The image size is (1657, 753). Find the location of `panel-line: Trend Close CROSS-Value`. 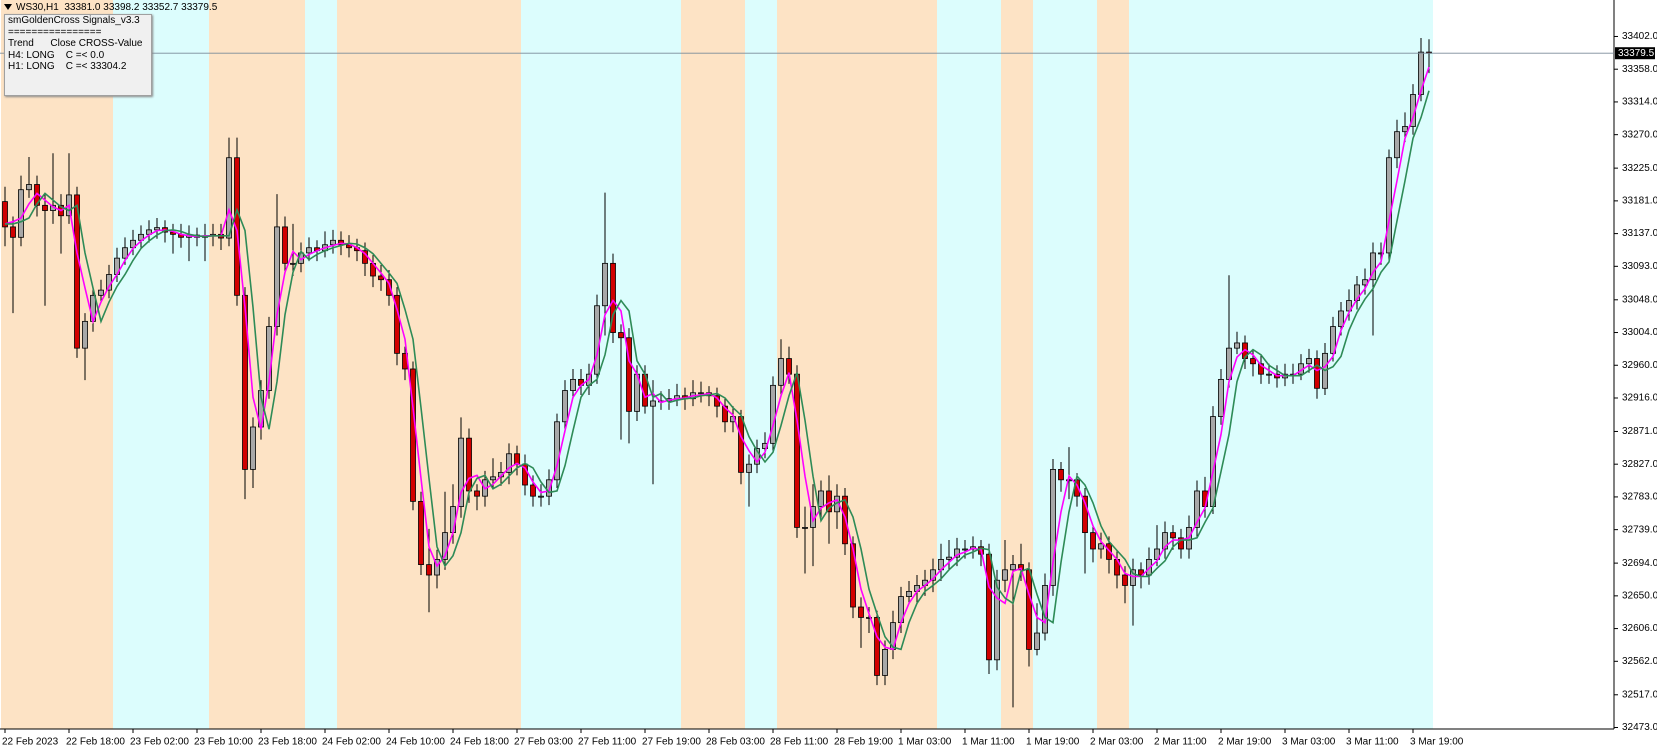

panel-line: Trend Close CROSS-Value is located at coordinates (75, 43).